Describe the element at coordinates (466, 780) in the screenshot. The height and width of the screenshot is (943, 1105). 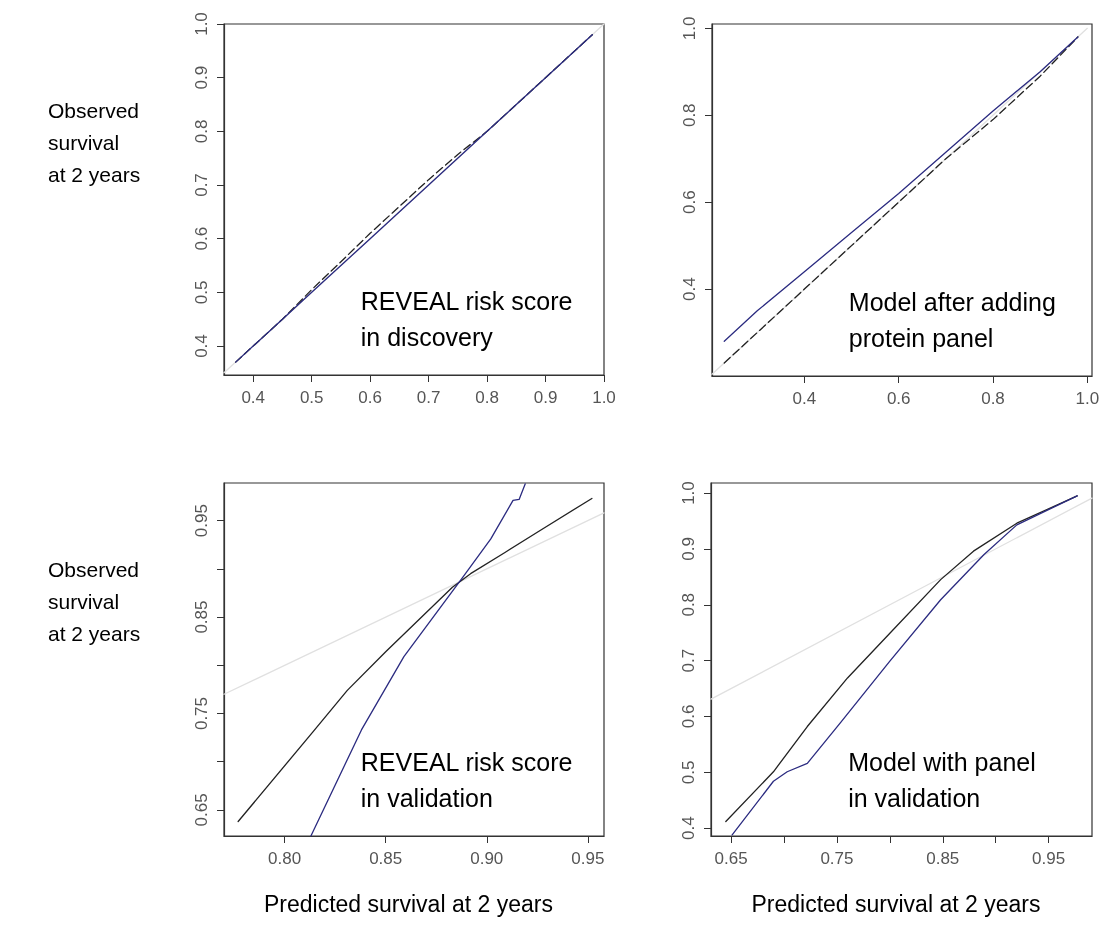
I see `annotation: REVEAL risk score in validation` at that location.